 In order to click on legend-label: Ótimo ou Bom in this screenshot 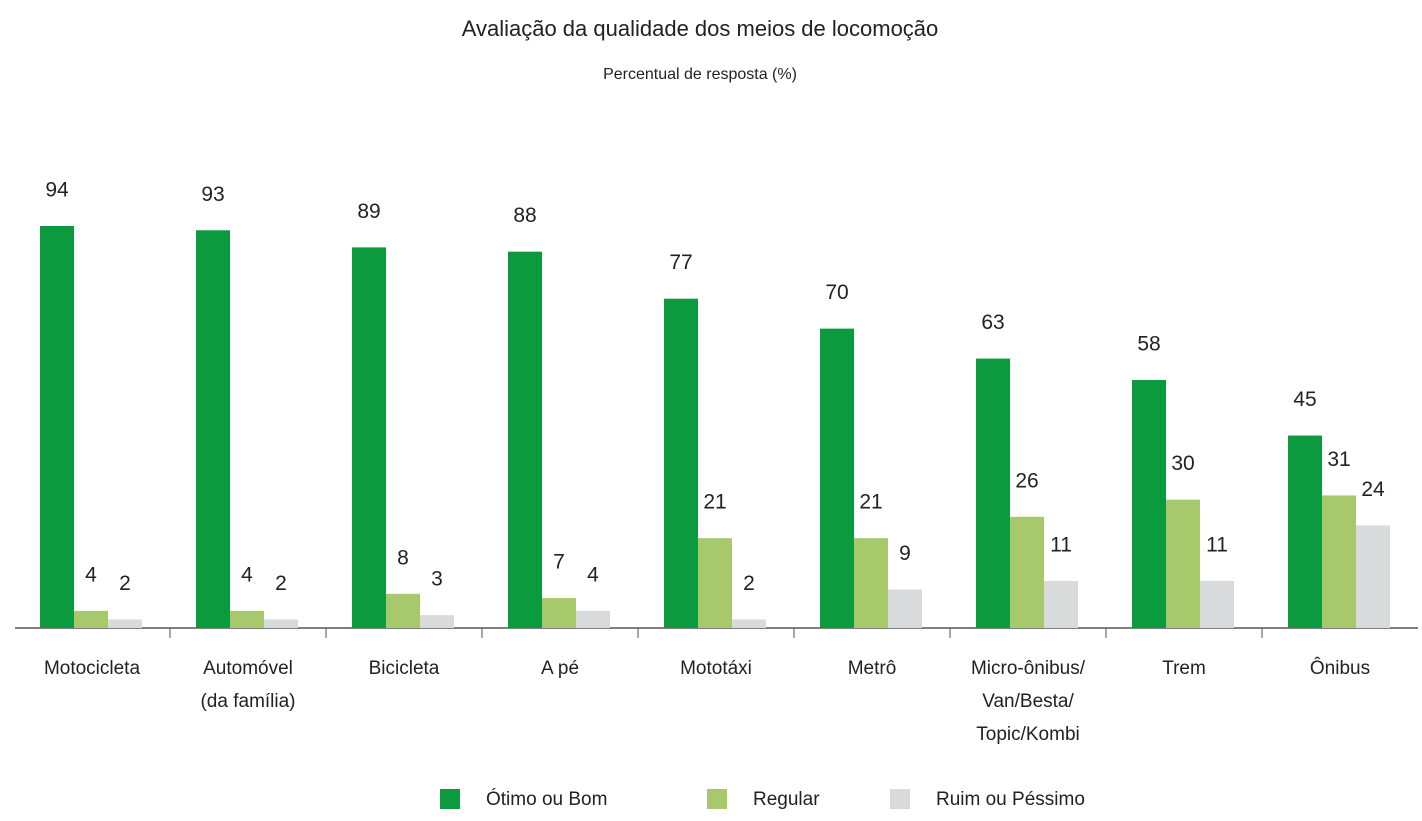, I will do `click(546, 799)`.